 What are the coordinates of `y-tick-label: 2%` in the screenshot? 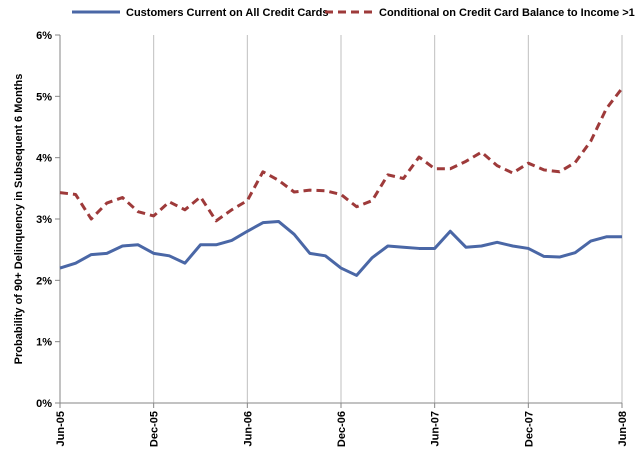 It's located at (44, 281).